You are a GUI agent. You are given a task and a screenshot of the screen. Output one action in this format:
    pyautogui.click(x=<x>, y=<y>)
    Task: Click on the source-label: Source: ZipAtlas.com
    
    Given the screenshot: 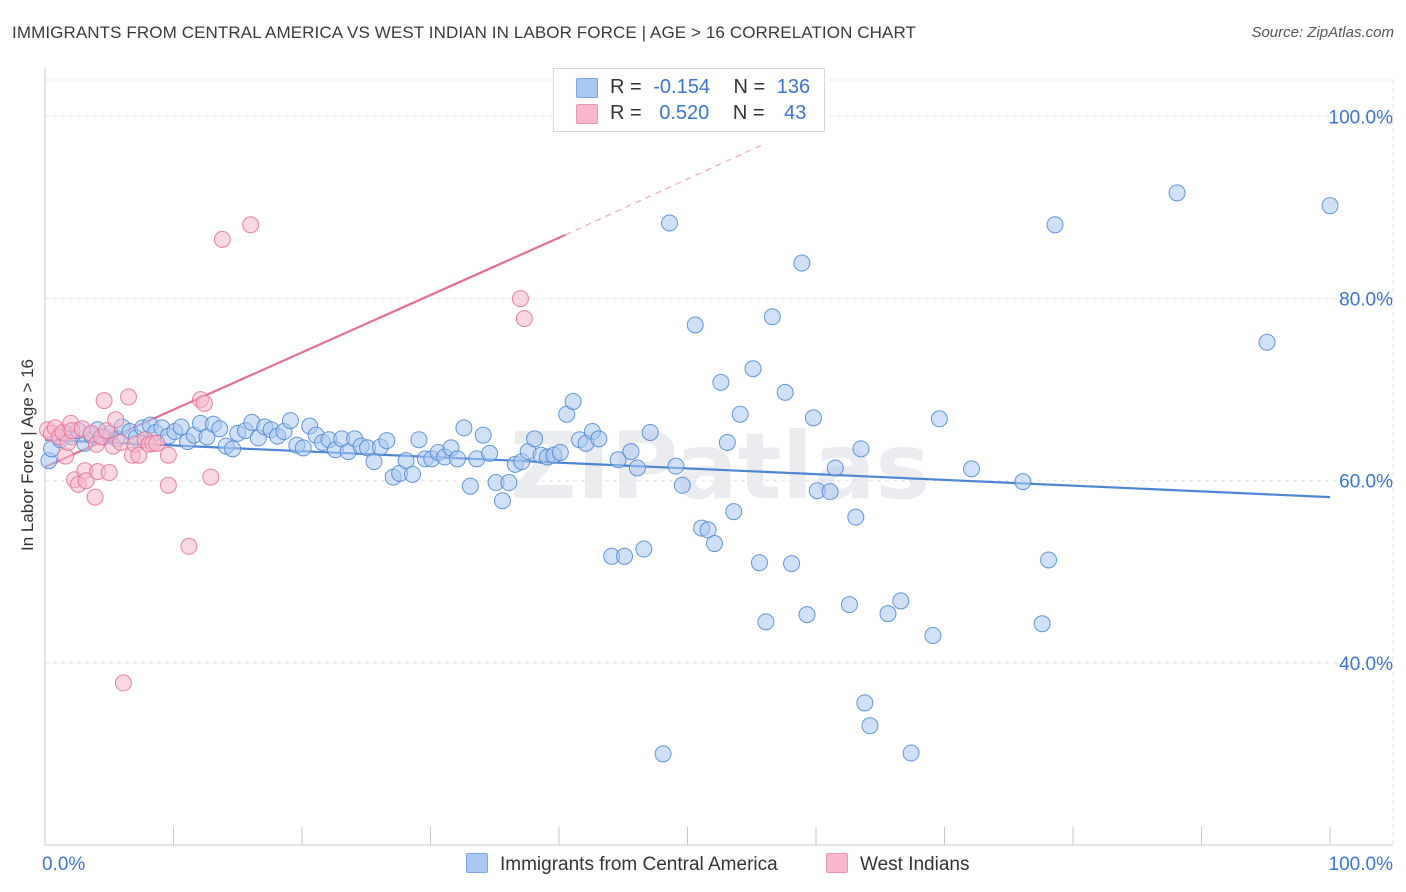 What is the action you would take?
    pyautogui.click(x=1322, y=32)
    